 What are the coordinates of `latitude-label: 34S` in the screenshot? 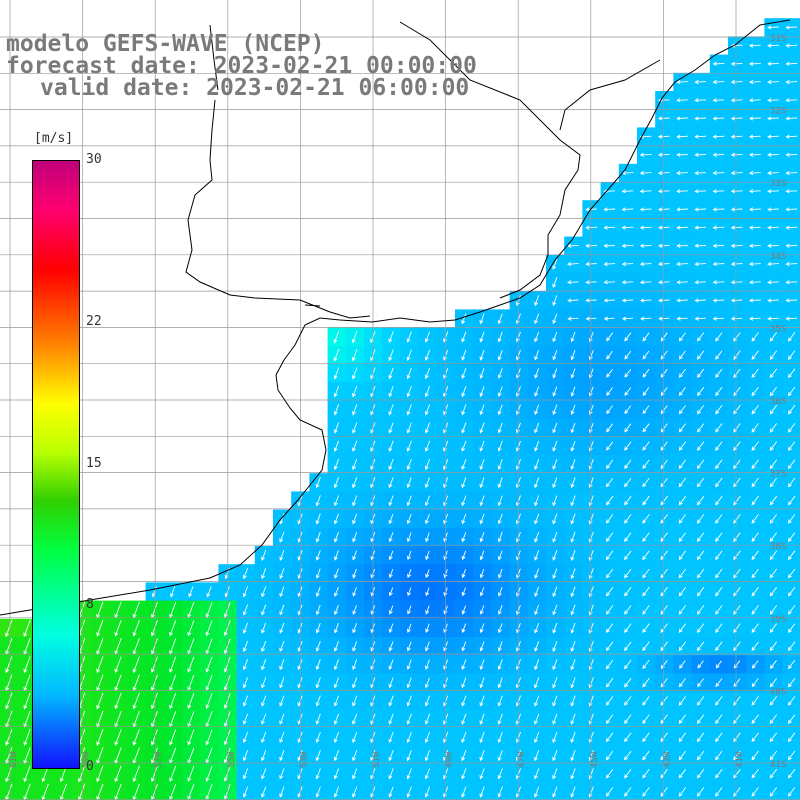 It's located at (778, 257).